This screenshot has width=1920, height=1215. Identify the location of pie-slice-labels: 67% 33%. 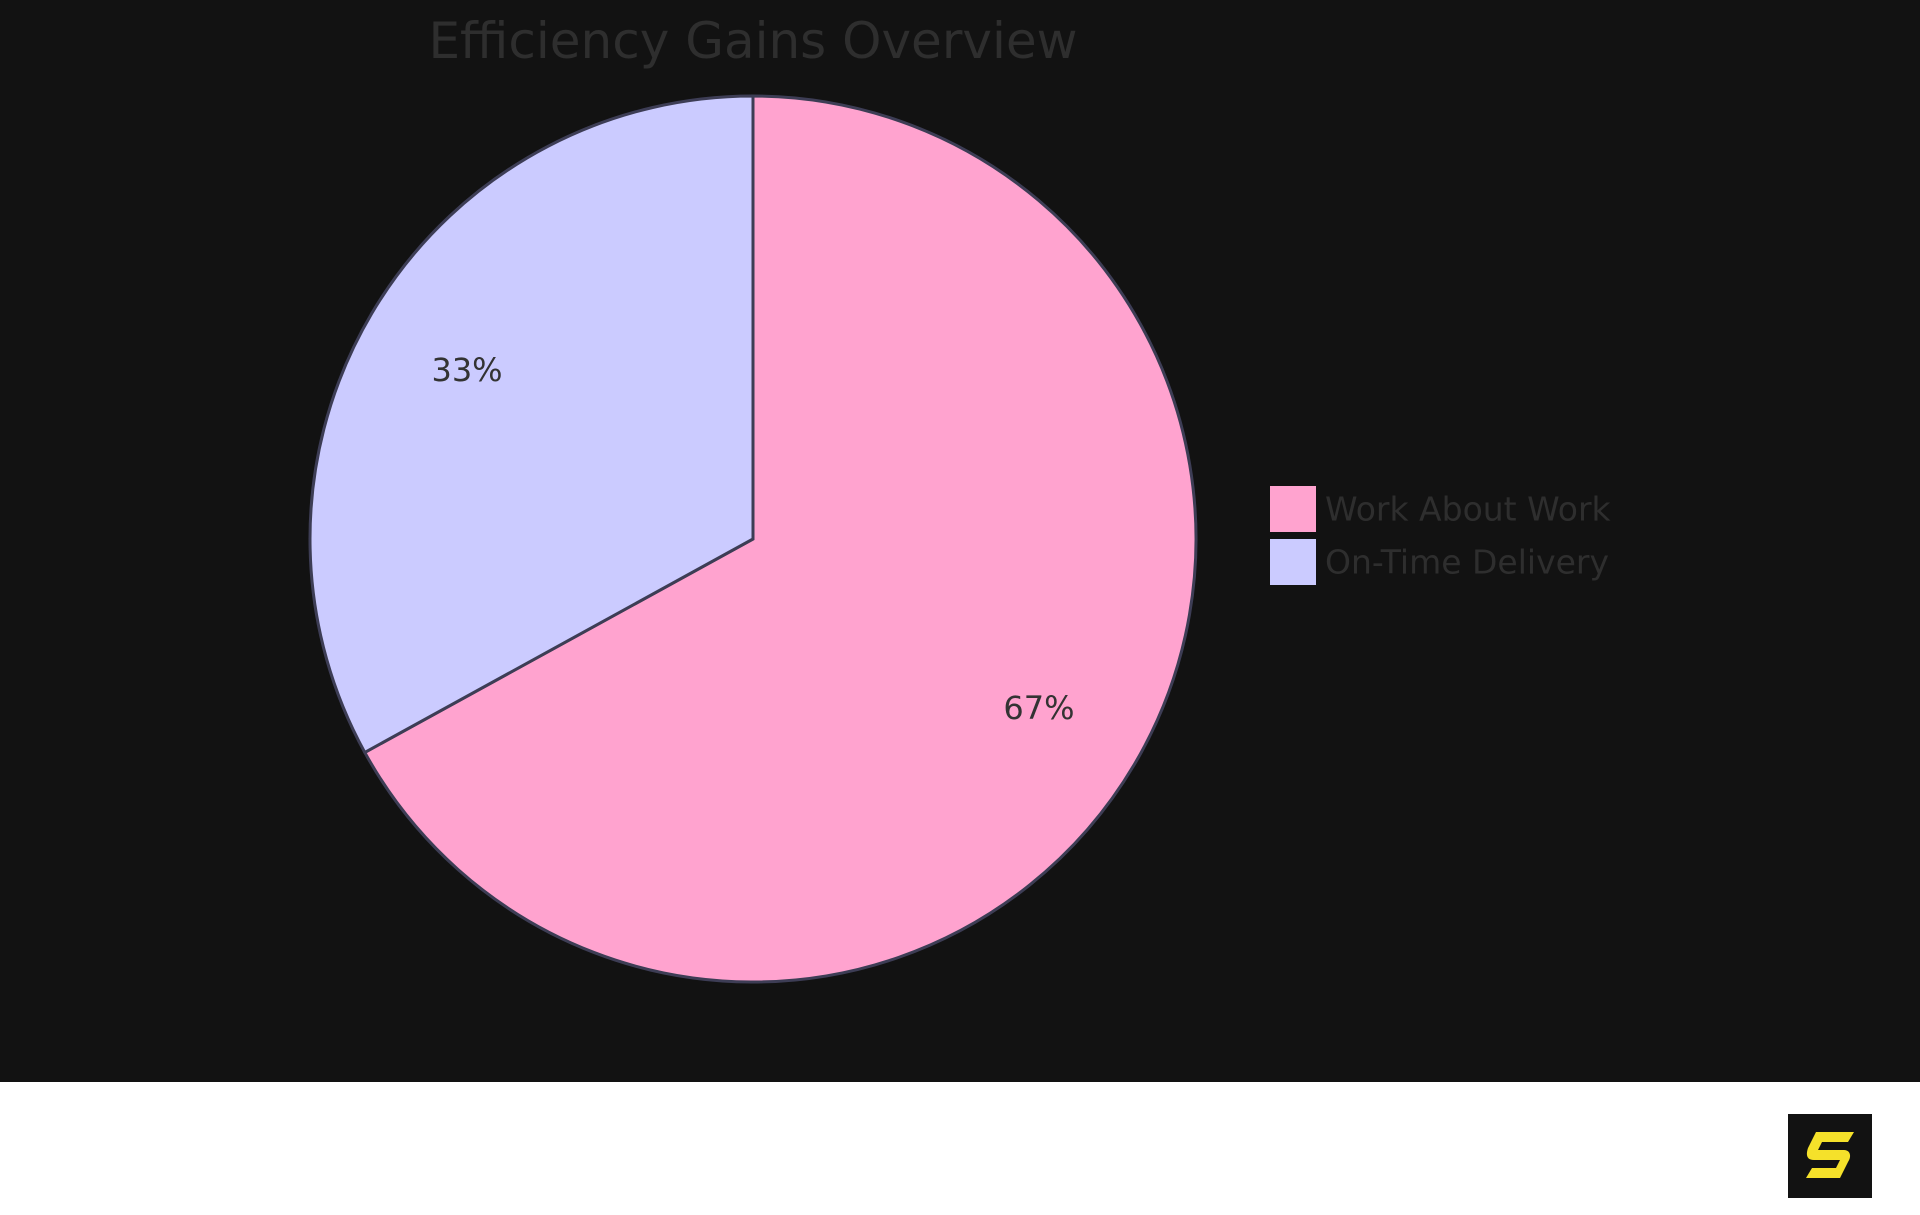
(752, 539).